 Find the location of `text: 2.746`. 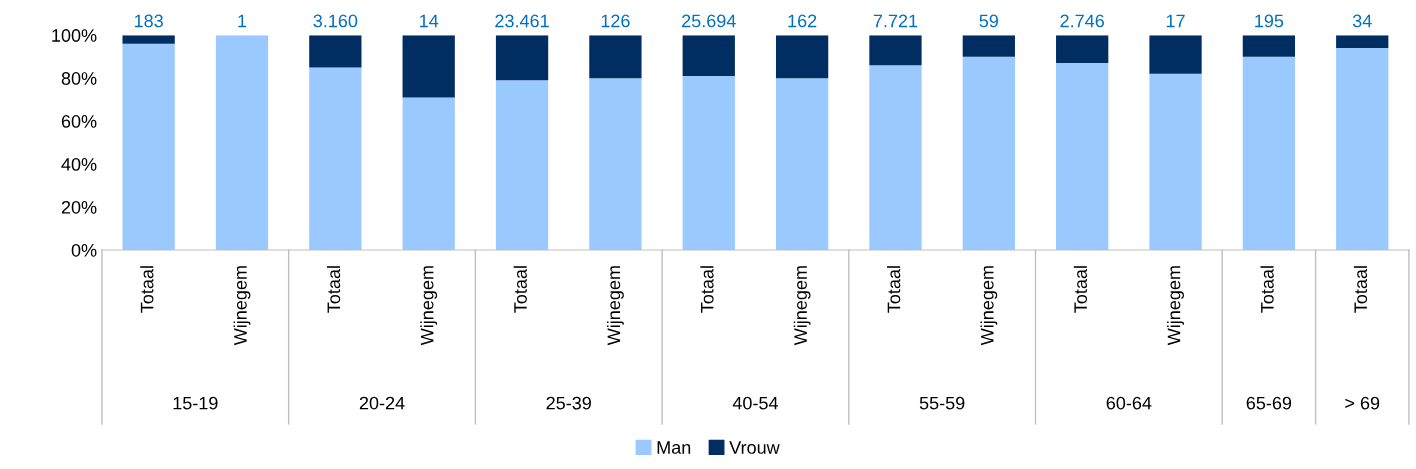

text: 2.746 is located at coordinates (1082, 21).